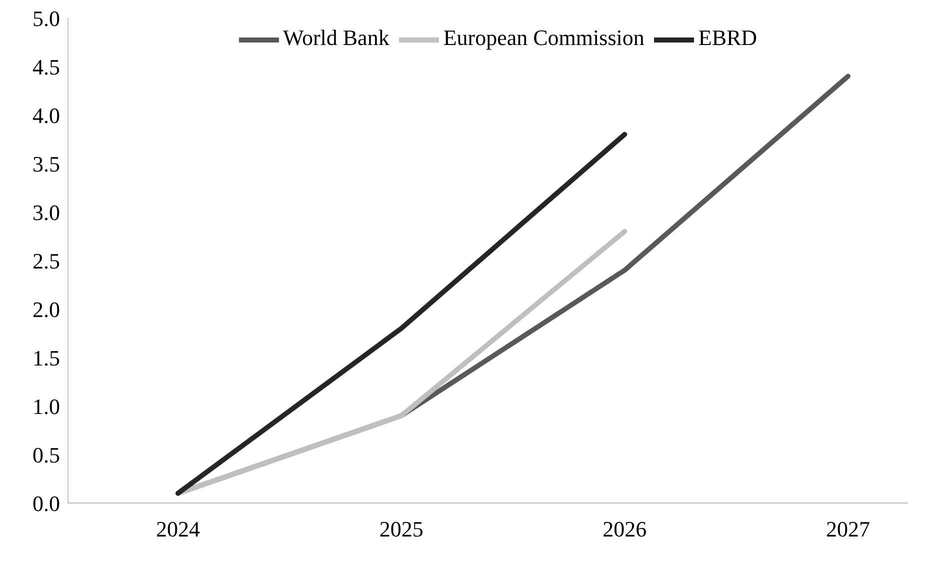 Image resolution: width=925 pixels, height=566 pixels. Describe the element at coordinates (46, 163) in the screenshot. I see `y-tick-label: 3.5` at that location.